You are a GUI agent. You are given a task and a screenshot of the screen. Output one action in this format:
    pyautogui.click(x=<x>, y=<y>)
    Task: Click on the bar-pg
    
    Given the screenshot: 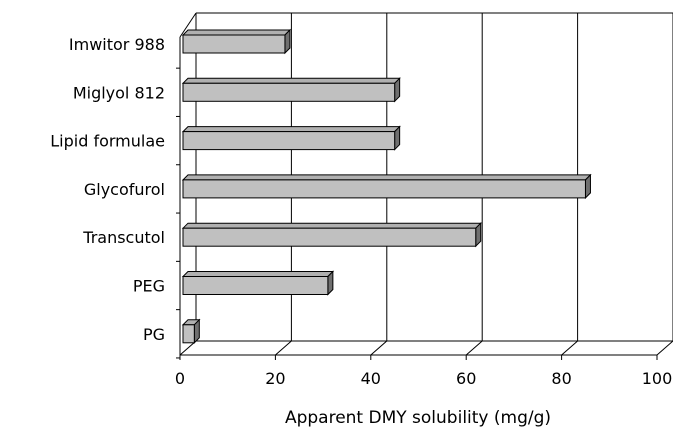 What is the action you would take?
    pyautogui.click(x=191, y=331)
    